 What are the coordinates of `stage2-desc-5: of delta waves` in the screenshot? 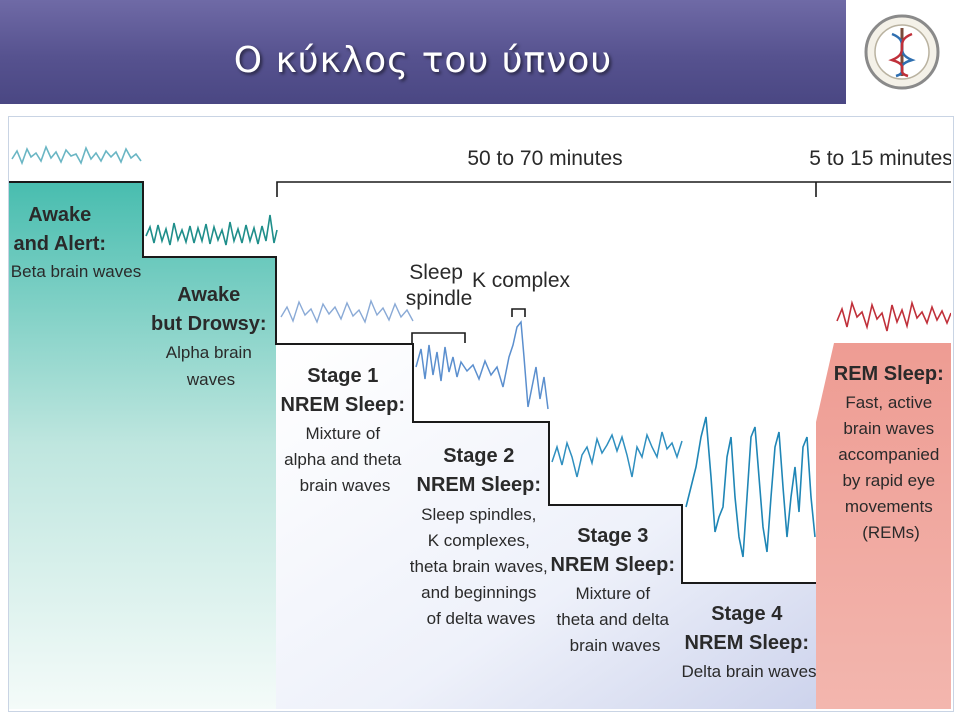 It's located at (481, 618).